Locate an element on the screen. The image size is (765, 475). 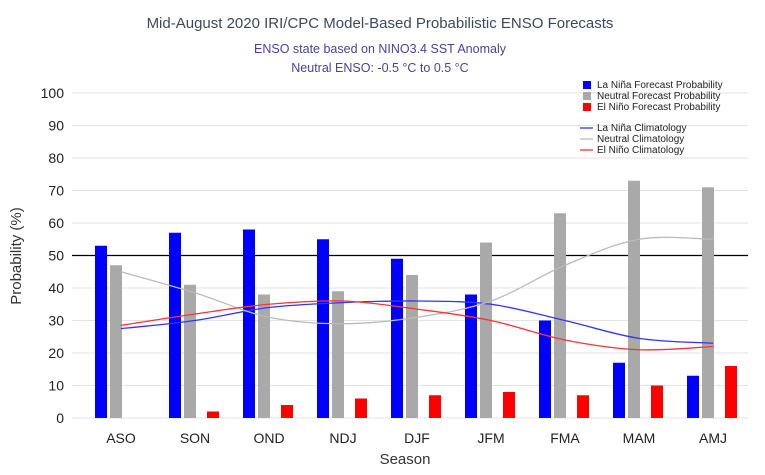
y-axis-title: Probability (%) is located at coordinates (16, 256).